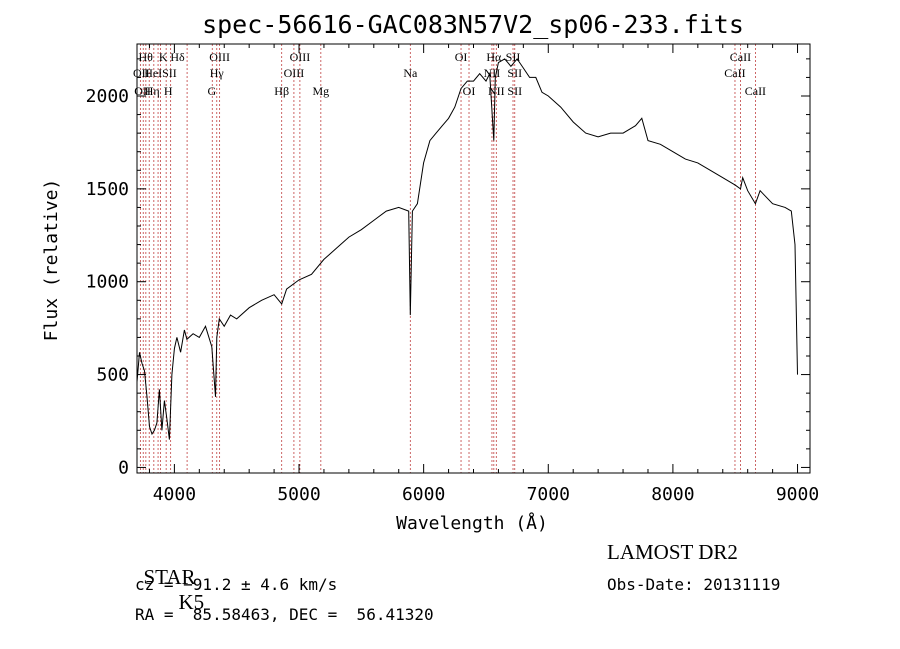 The width and height of the screenshot is (900, 649). Describe the element at coordinates (152, 91) in the screenshot. I see `emission-line-label: Hη` at that location.